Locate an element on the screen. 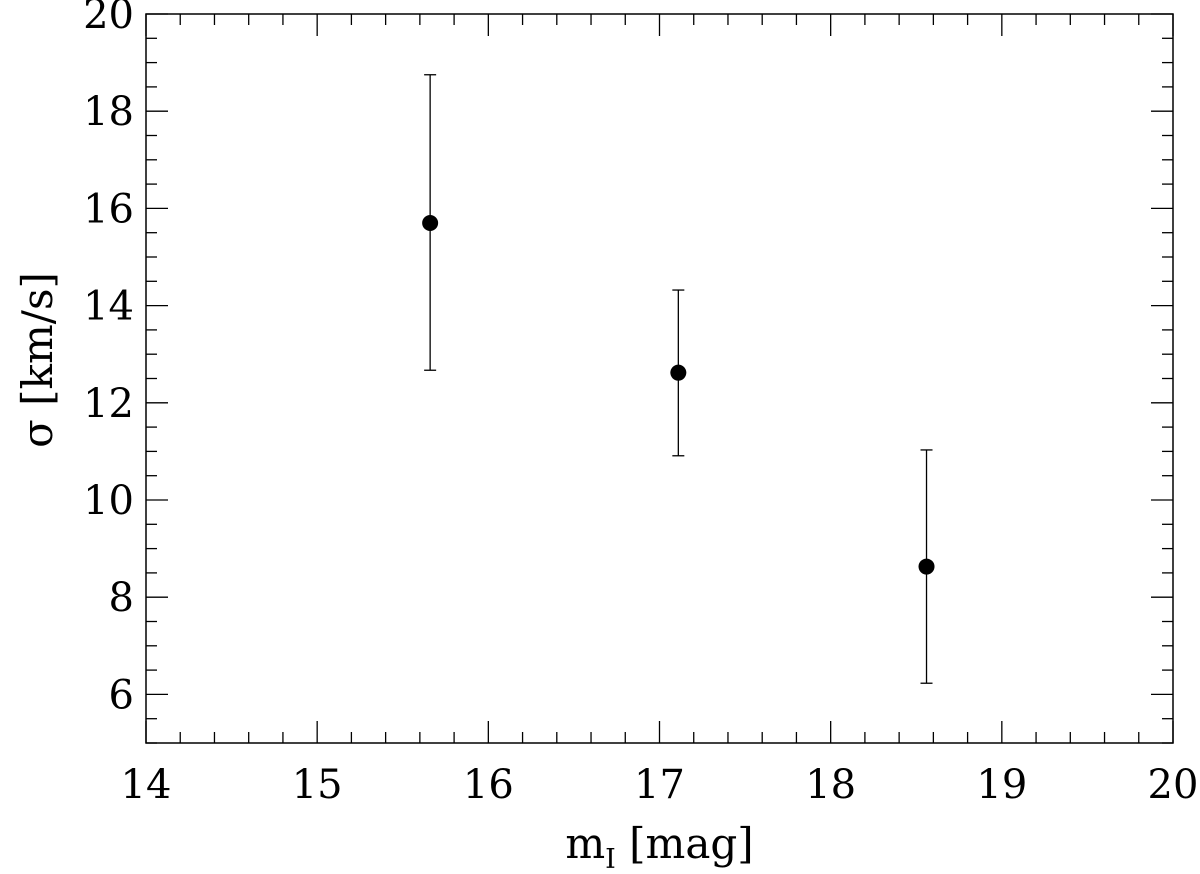  x-axis-label: mI [mag] is located at coordinates (659, 846).